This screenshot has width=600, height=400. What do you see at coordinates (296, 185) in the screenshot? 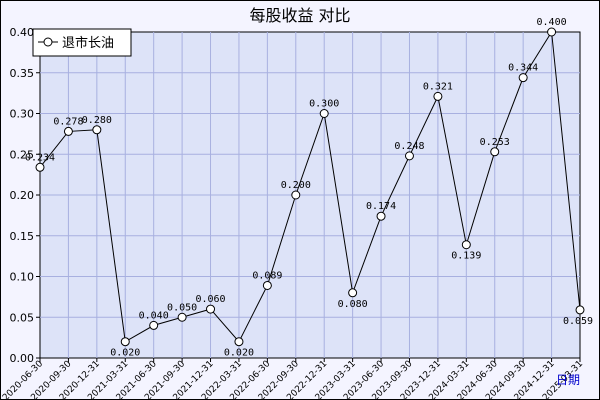
I see `data-label: 0.200` at bounding box center [296, 185].